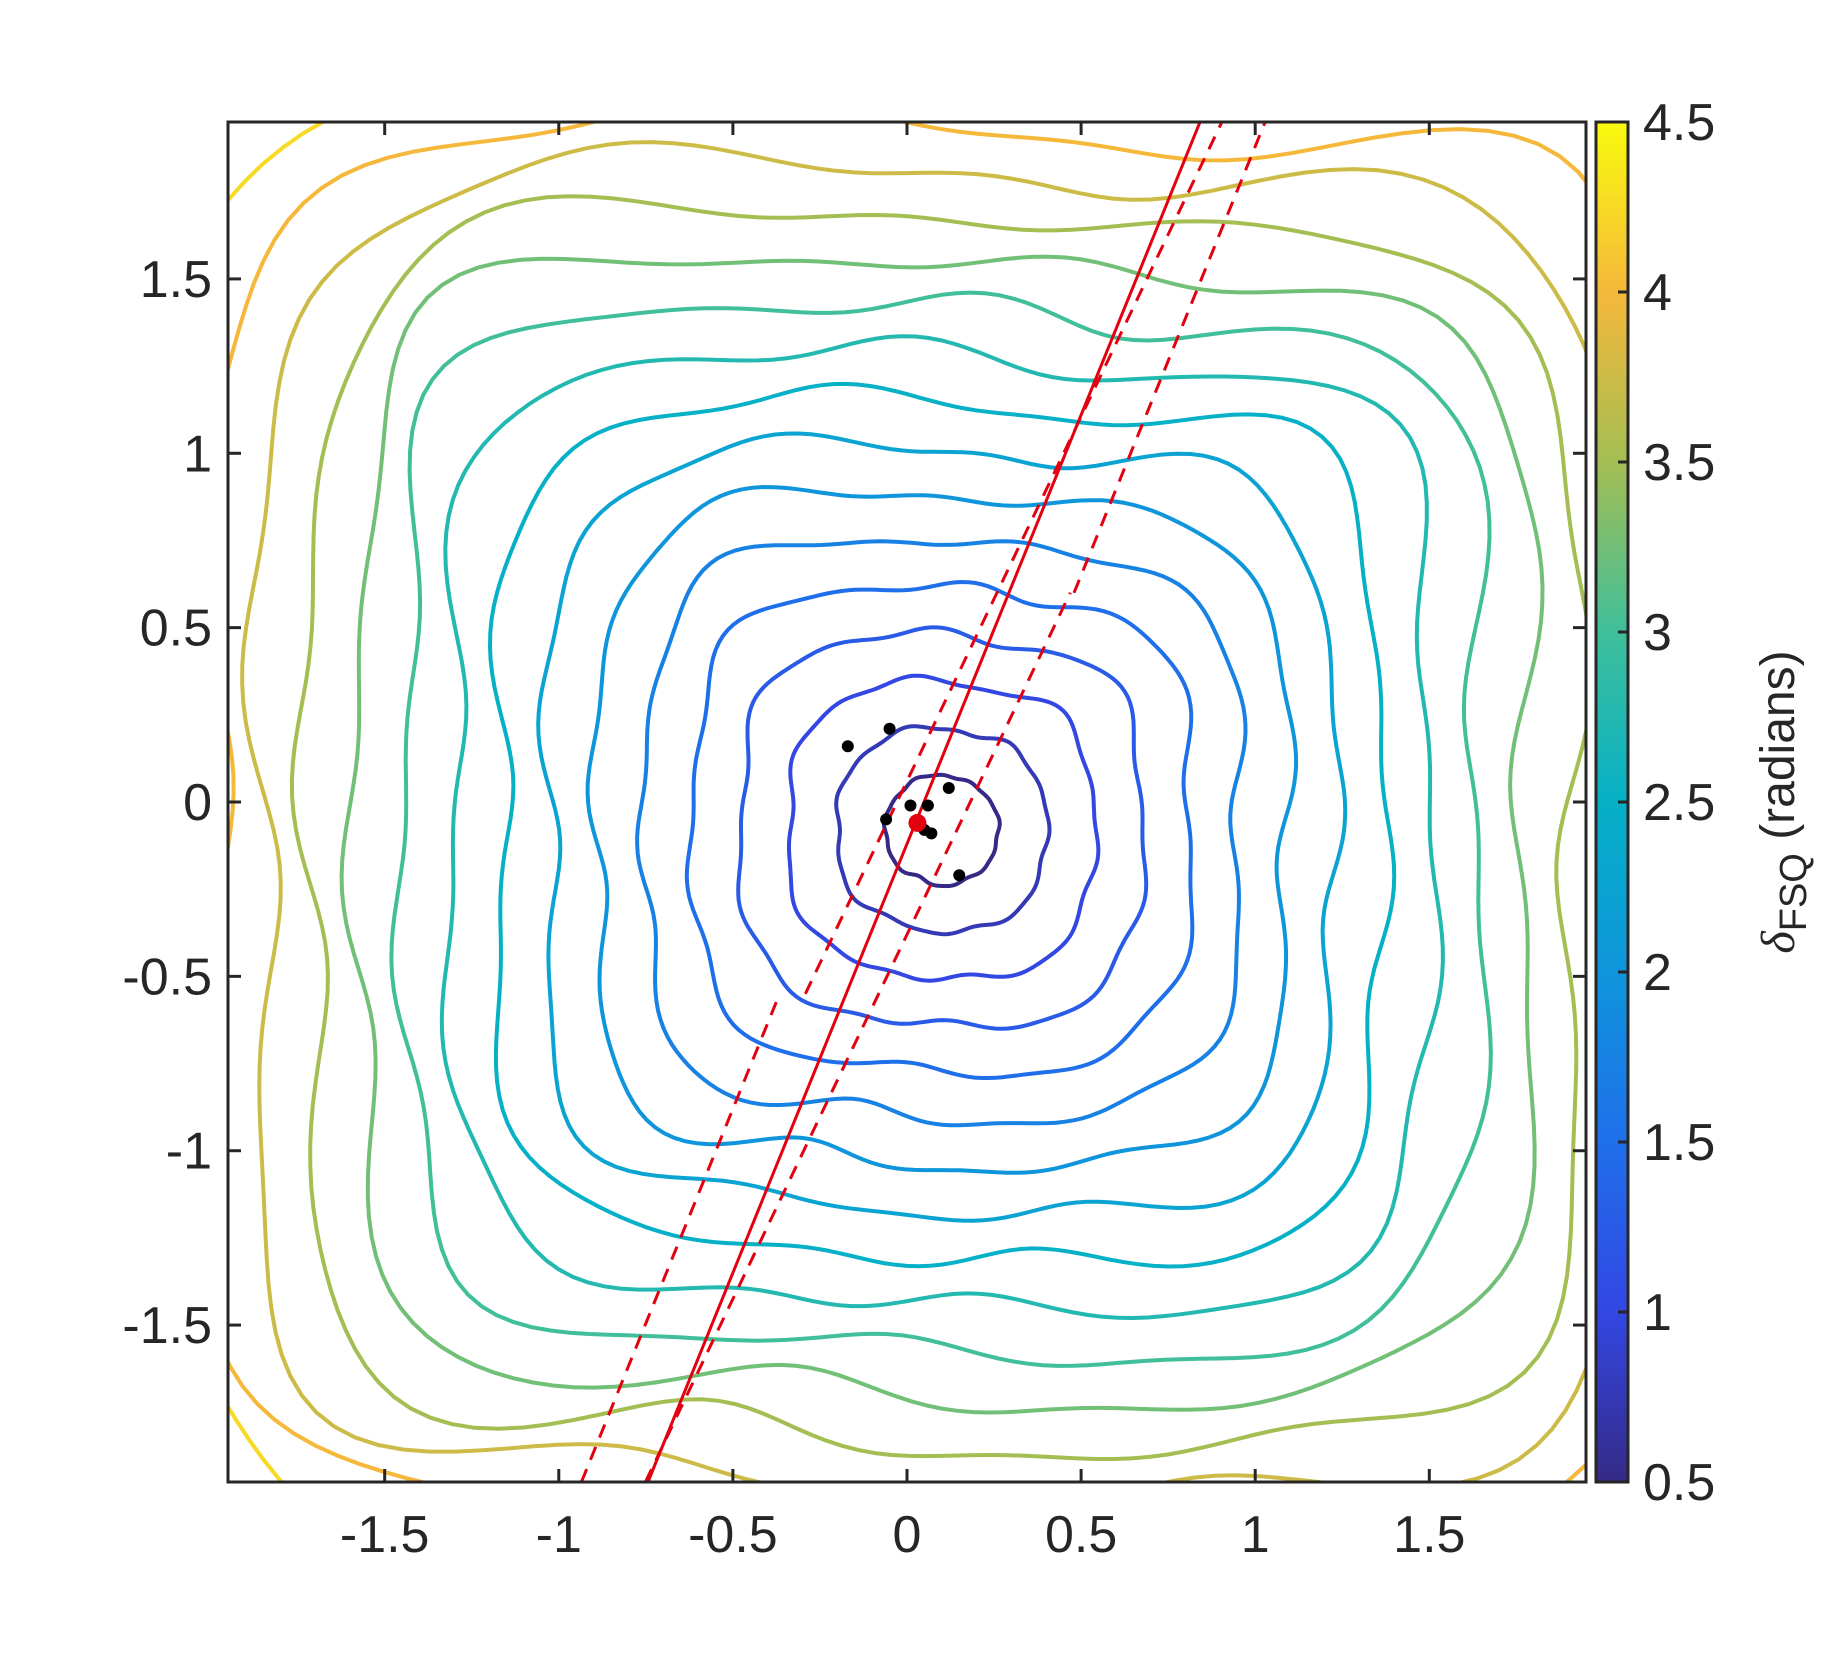 The width and height of the screenshot is (1833, 1658). I want to click on x-tick-label: 0.5, so click(1081, 1535).